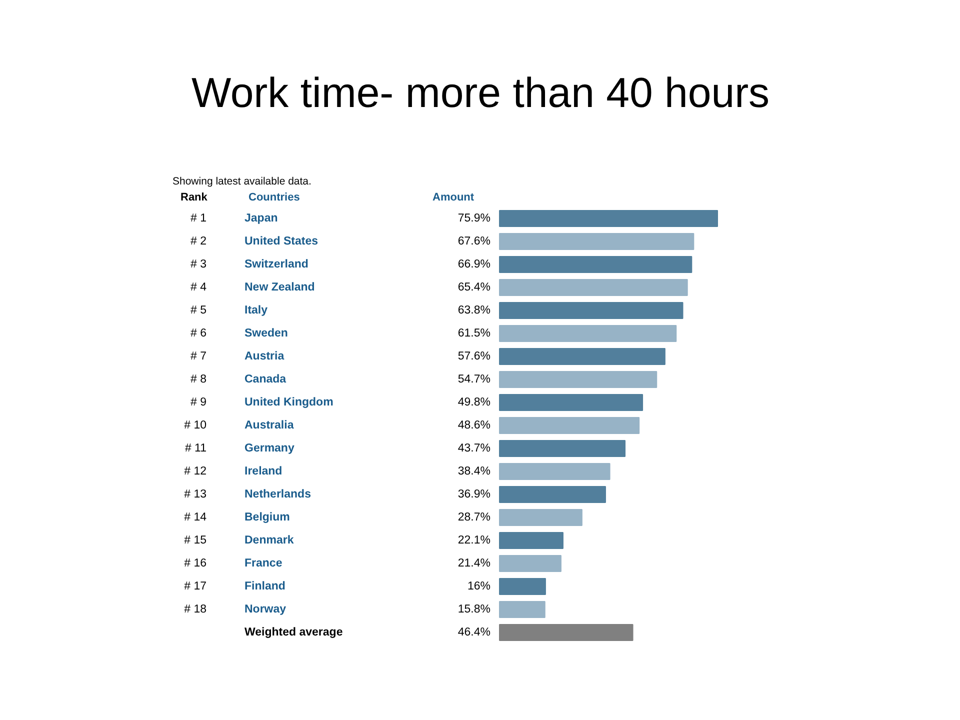 The height and width of the screenshot is (720, 960). What do you see at coordinates (195, 540) in the screenshot?
I see `text: # 15` at bounding box center [195, 540].